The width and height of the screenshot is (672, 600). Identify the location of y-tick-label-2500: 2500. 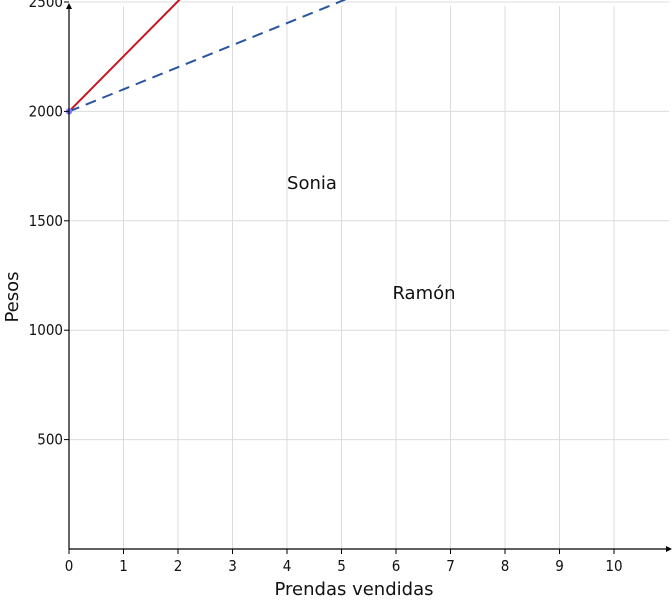
(46, 5).